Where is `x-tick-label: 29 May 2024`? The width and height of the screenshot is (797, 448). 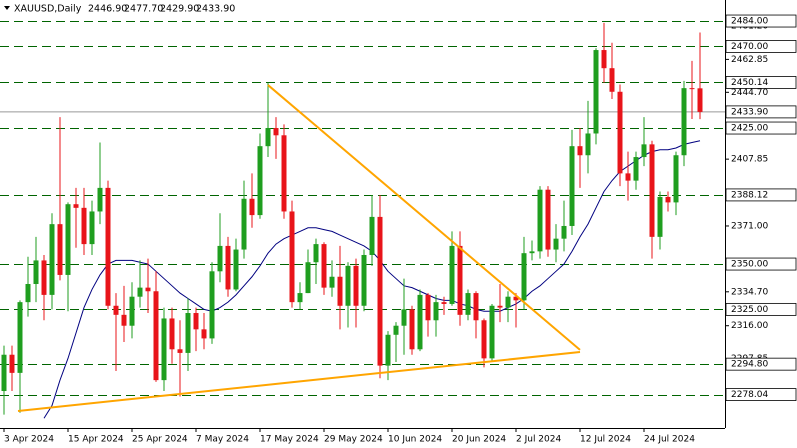 x-tick-label: 29 May 2024 is located at coordinates (353, 440).